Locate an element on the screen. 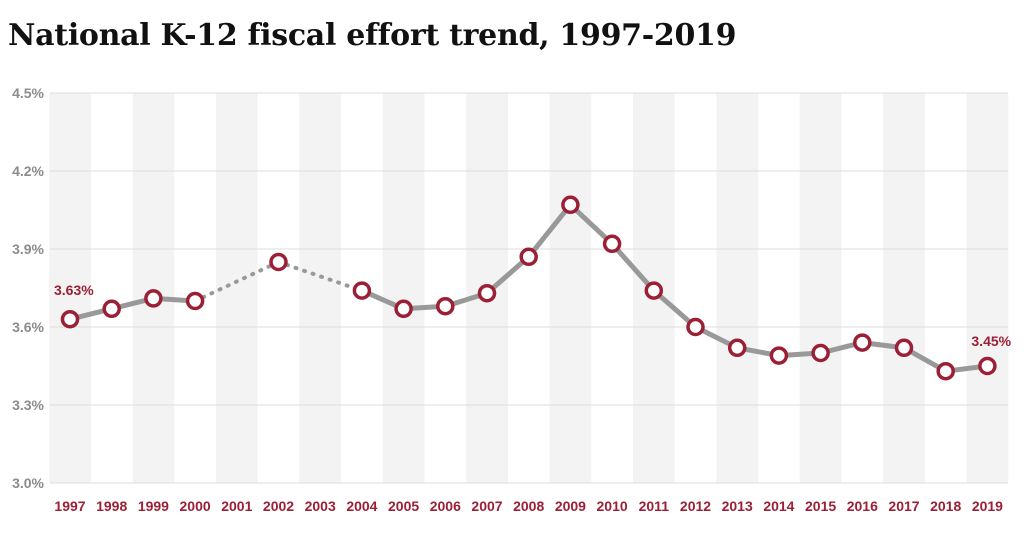  point-2007 is located at coordinates (487, 293).